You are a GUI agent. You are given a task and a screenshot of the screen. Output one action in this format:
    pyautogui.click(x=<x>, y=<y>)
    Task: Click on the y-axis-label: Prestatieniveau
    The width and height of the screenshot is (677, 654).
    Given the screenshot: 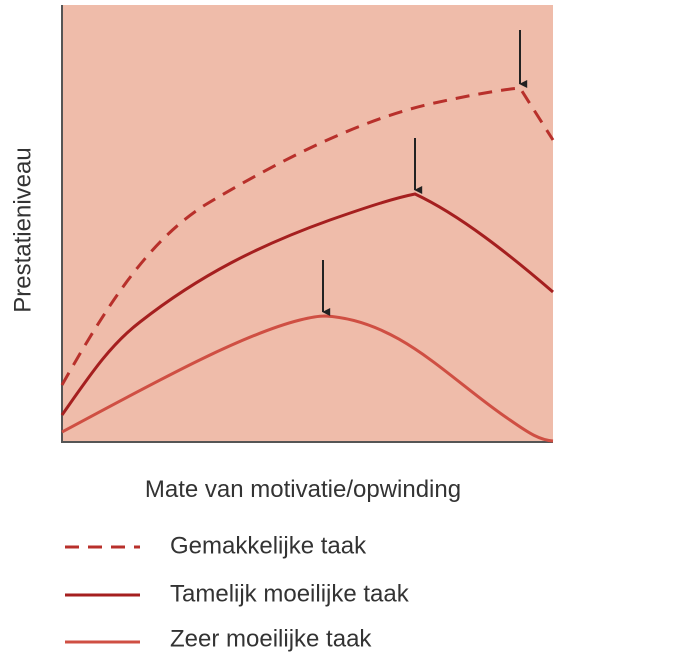 What is the action you would take?
    pyautogui.click(x=22, y=229)
    